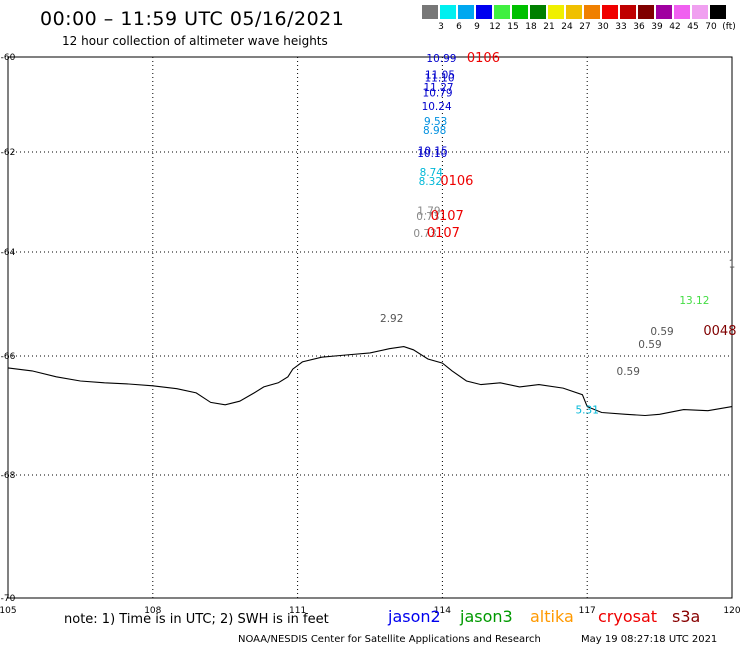  I want to click on scale-label: 6, so click(459, 27).